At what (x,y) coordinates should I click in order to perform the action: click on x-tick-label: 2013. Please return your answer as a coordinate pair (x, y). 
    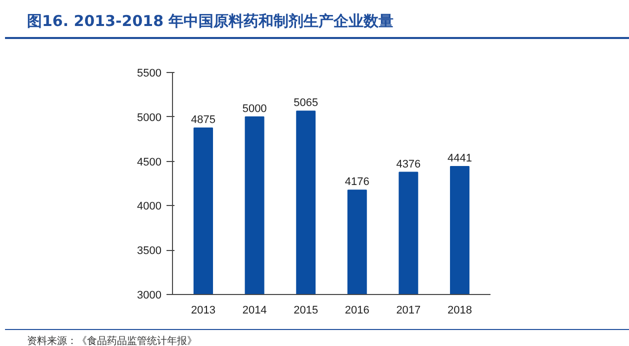
    Looking at the image, I should click on (203, 310).